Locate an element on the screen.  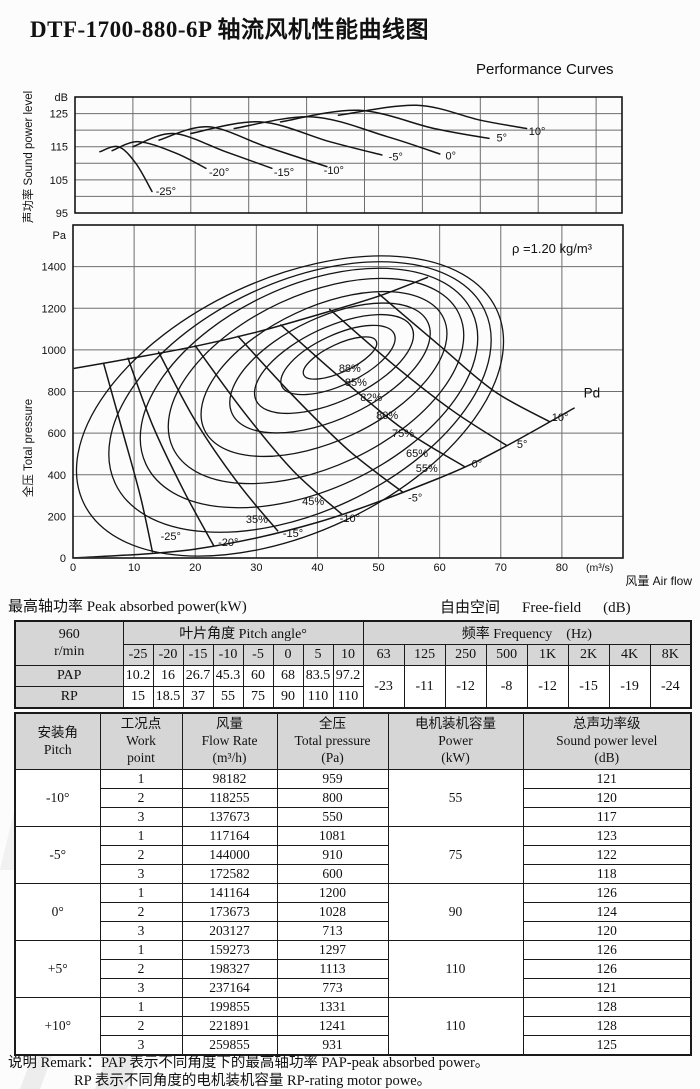
pitch-cell: +10° is located at coordinates (57, 1026).